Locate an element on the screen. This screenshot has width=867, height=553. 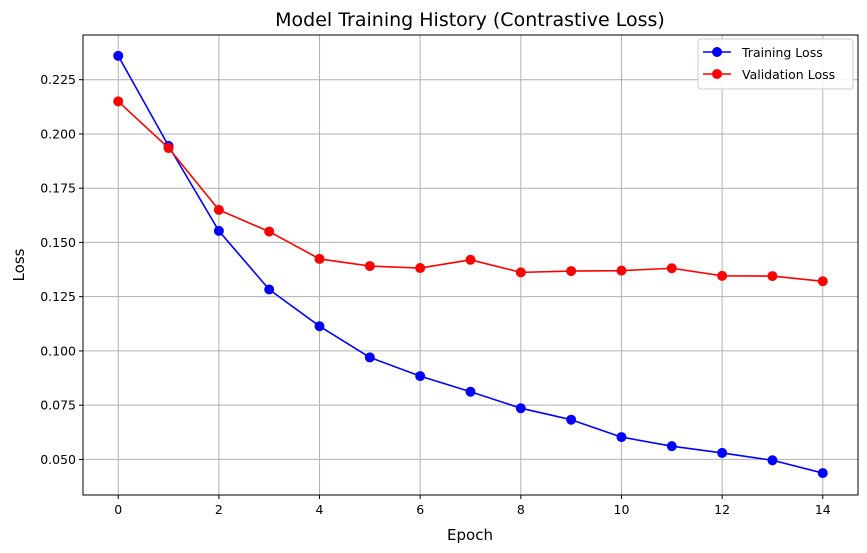
x-tick-label: 6 is located at coordinates (420, 509).